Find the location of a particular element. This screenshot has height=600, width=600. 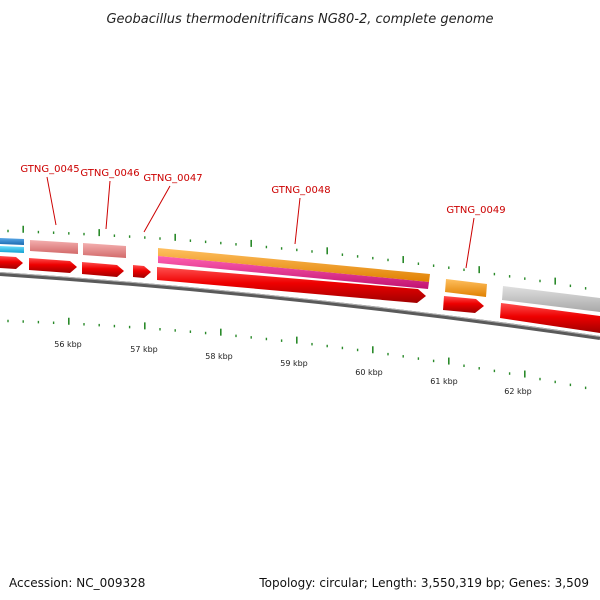

grey-feature is located at coordinates (551, 299).